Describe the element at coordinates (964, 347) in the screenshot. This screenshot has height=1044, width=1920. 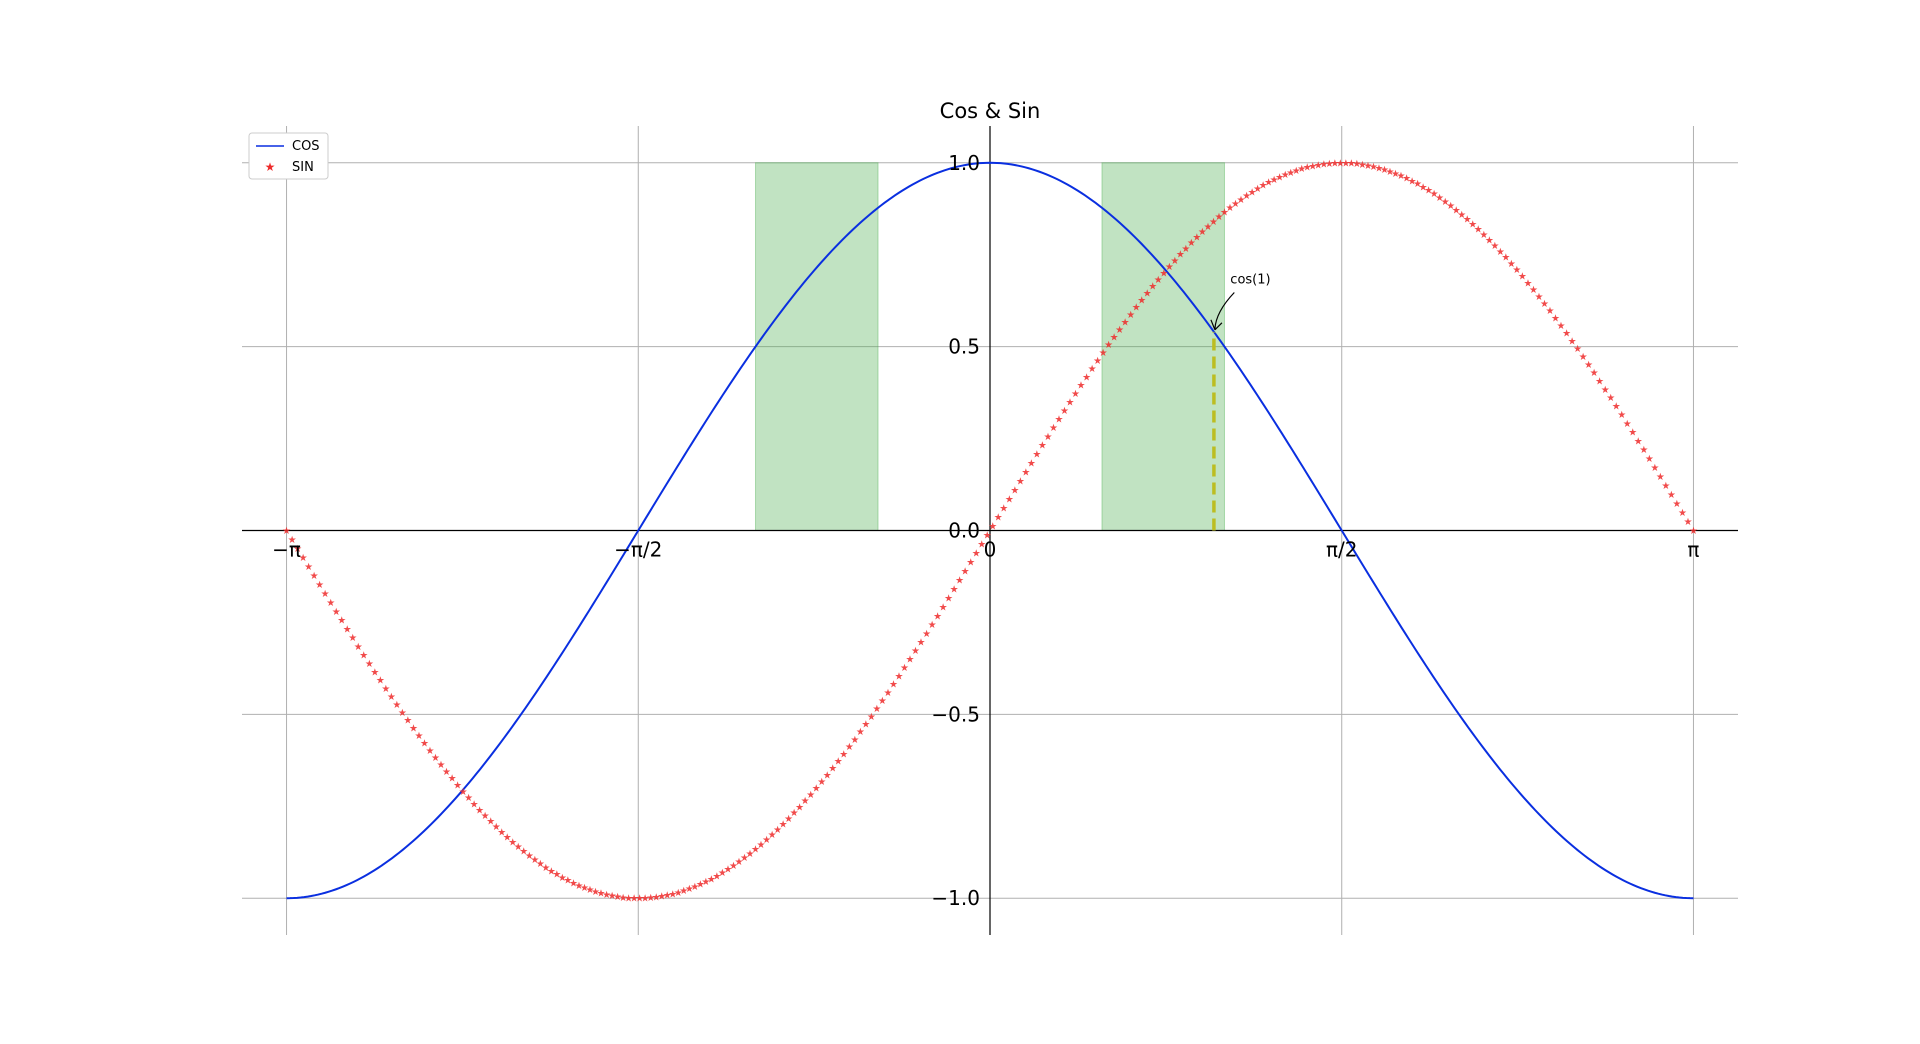
I see `y-tick-label: 0.5` at that location.